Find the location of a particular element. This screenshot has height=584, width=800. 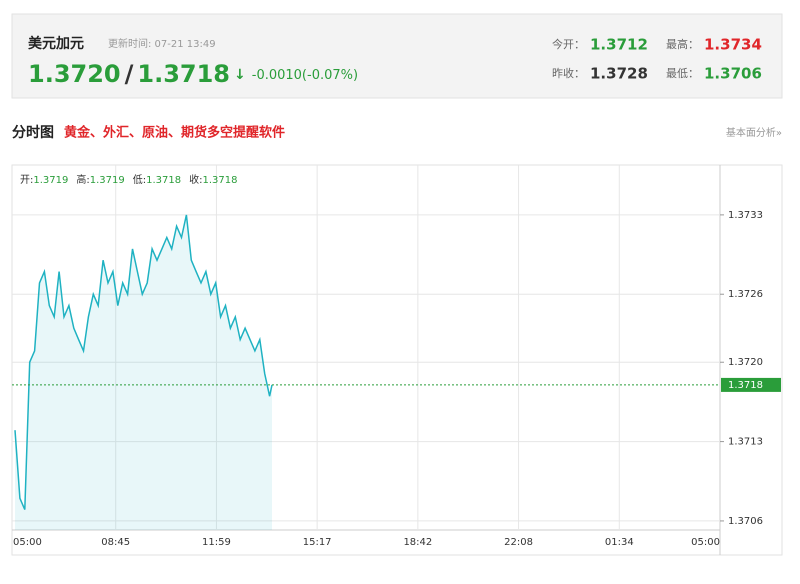

x-tick-label: 18:42 is located at coordinates (417, 542).